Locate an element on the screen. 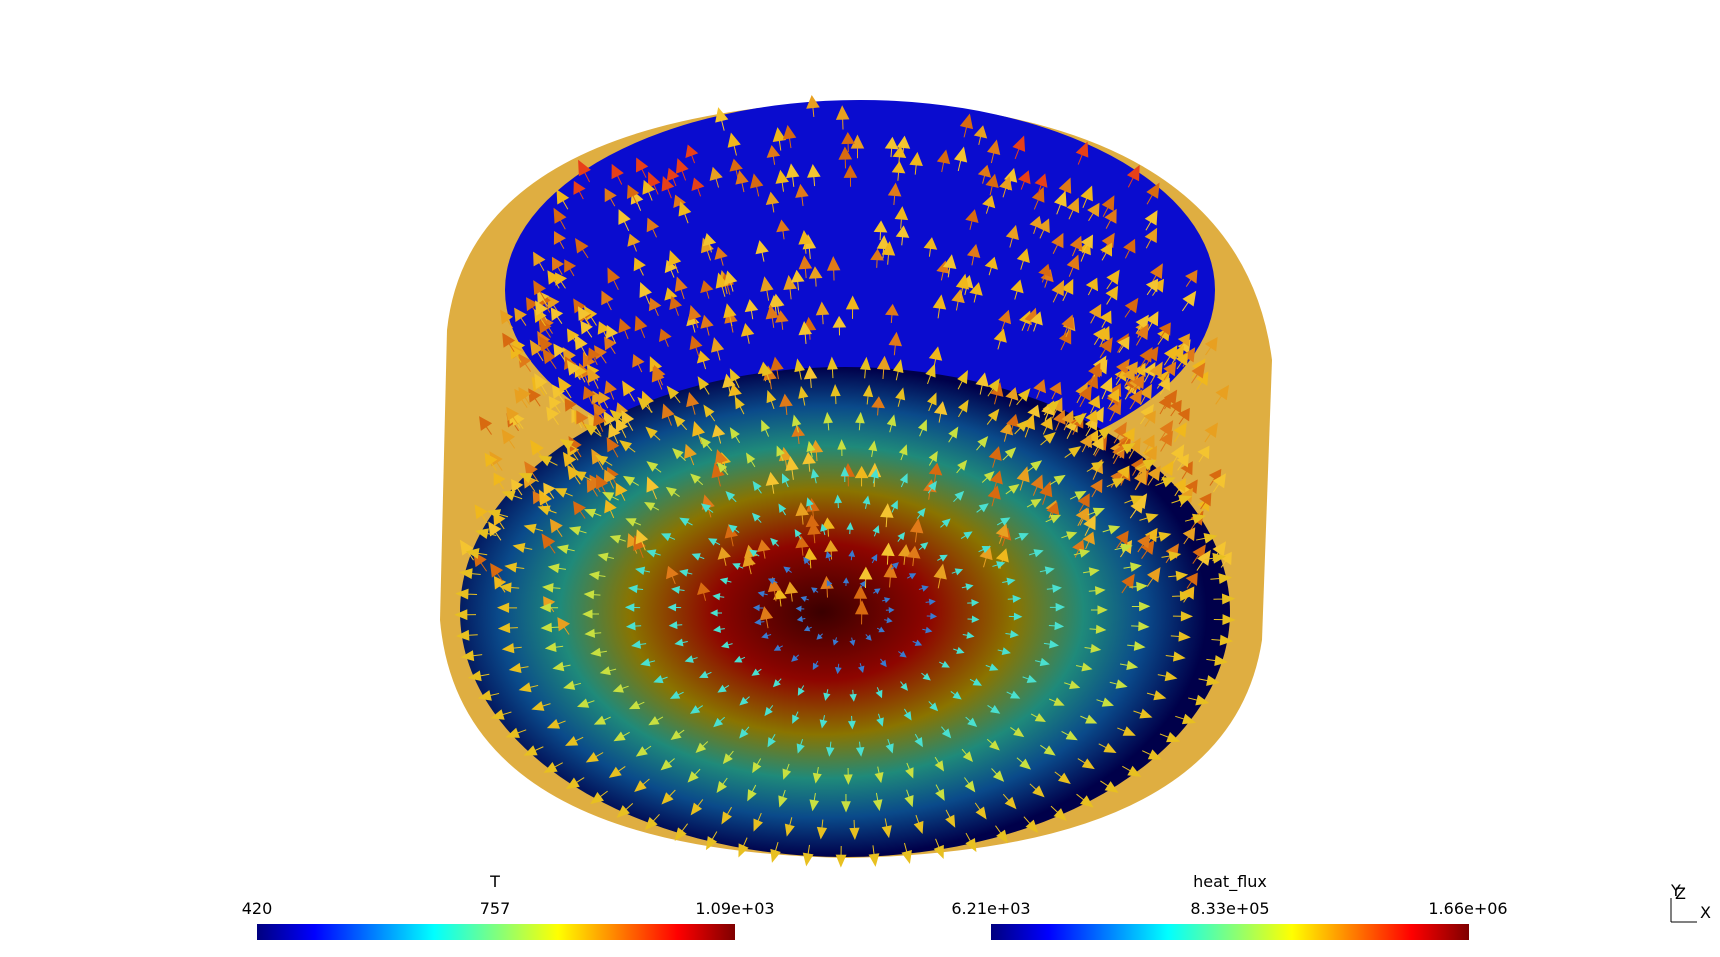 The height and width of the screenshot is (957, 1720). colorbar-title: T is located at coordinates (494, 881).